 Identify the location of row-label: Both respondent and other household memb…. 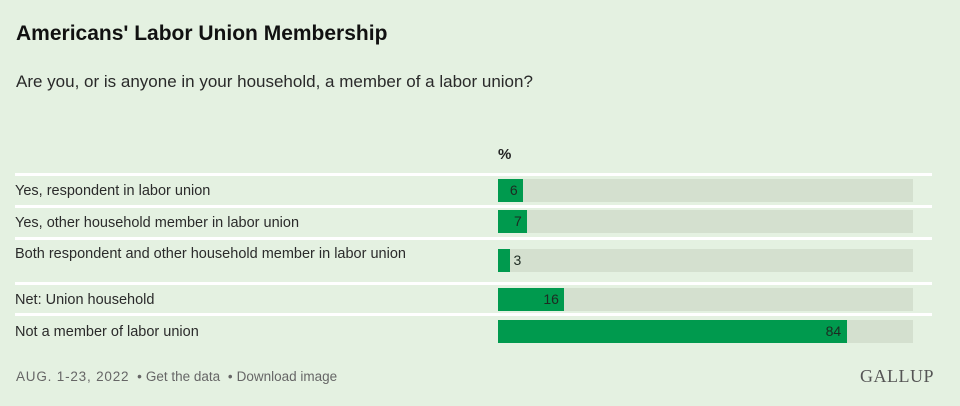
(210, 254).